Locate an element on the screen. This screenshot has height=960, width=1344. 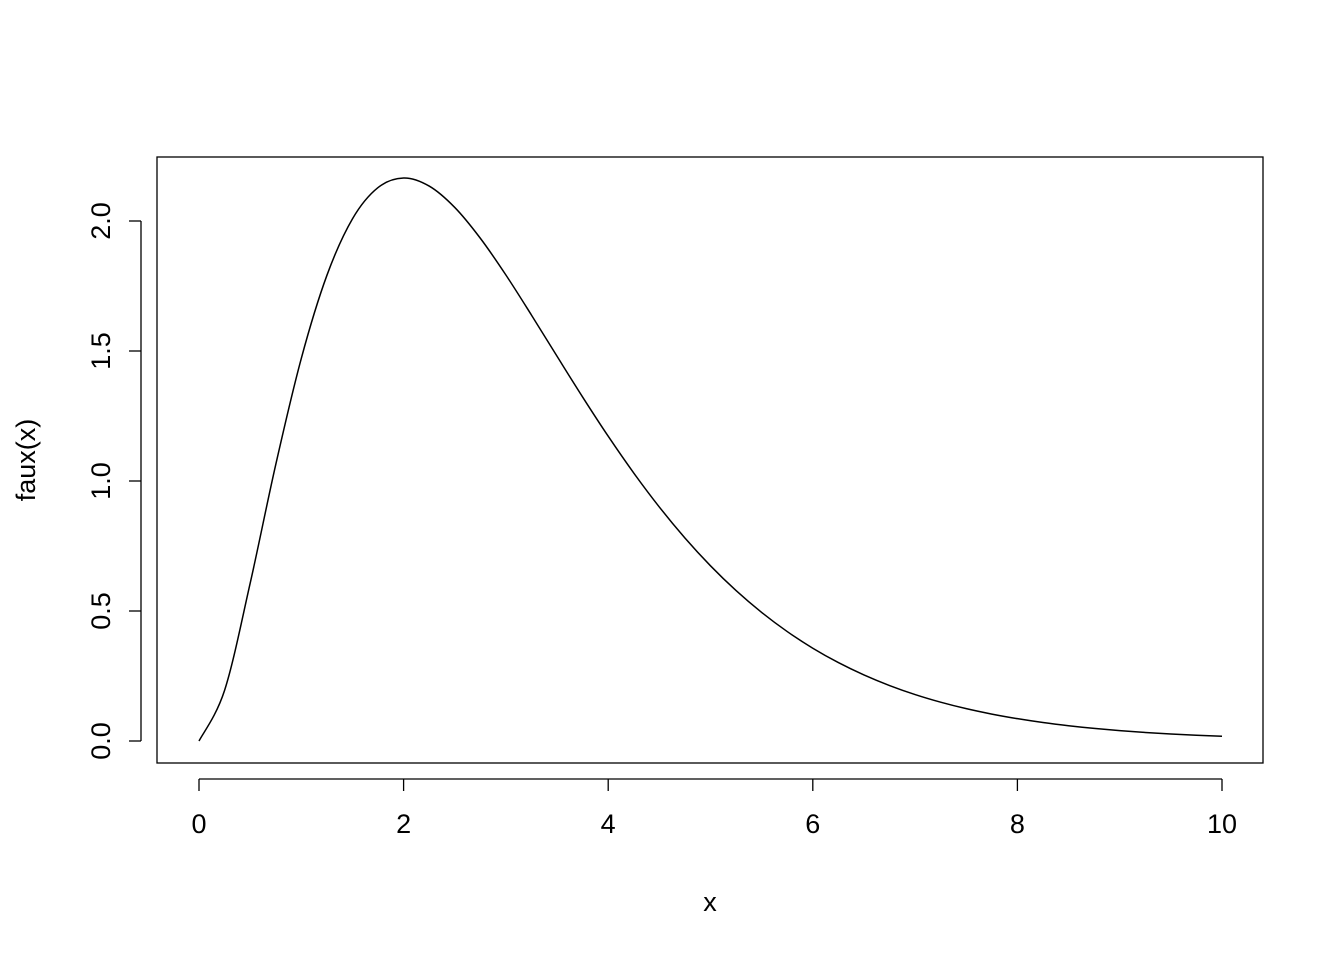
y-tick-label: 0.5 is located at coordinates (101, 611).